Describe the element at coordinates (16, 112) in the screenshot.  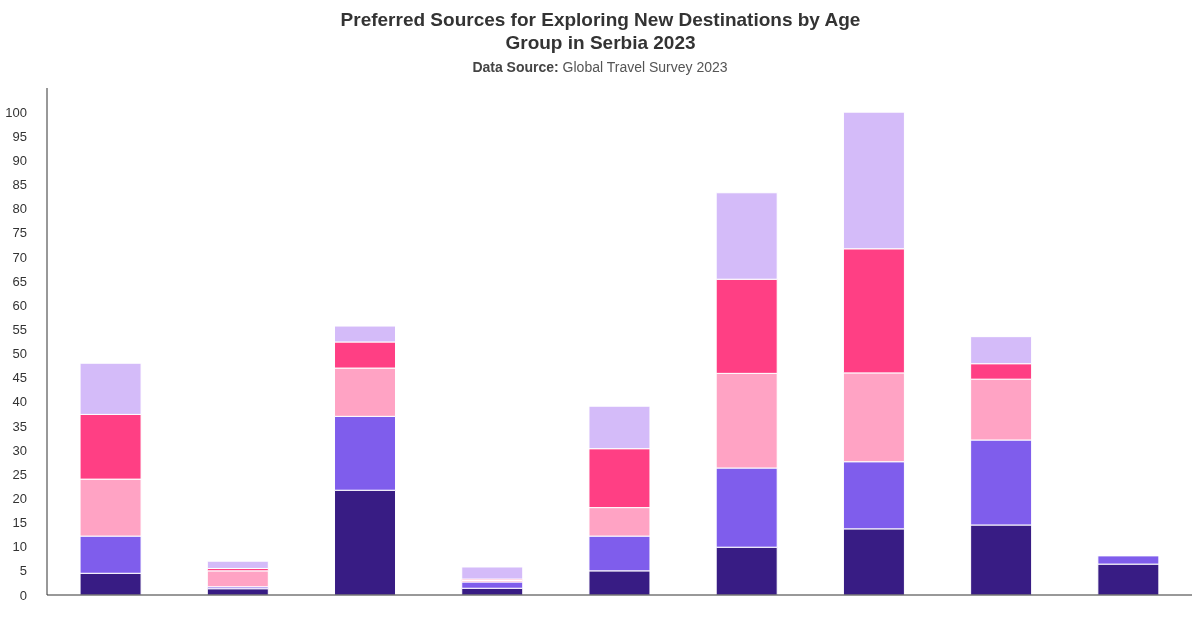
I see `y-tick-label: 100` at that location.